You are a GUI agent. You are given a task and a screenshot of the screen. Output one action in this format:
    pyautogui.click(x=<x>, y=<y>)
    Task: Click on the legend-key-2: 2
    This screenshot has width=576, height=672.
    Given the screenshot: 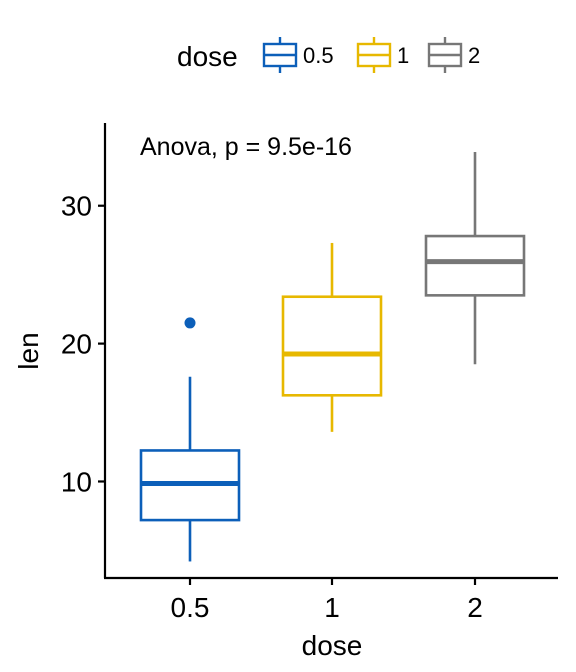 What is the action you would take?
    pyautogui.click(x=453, y=55)
    